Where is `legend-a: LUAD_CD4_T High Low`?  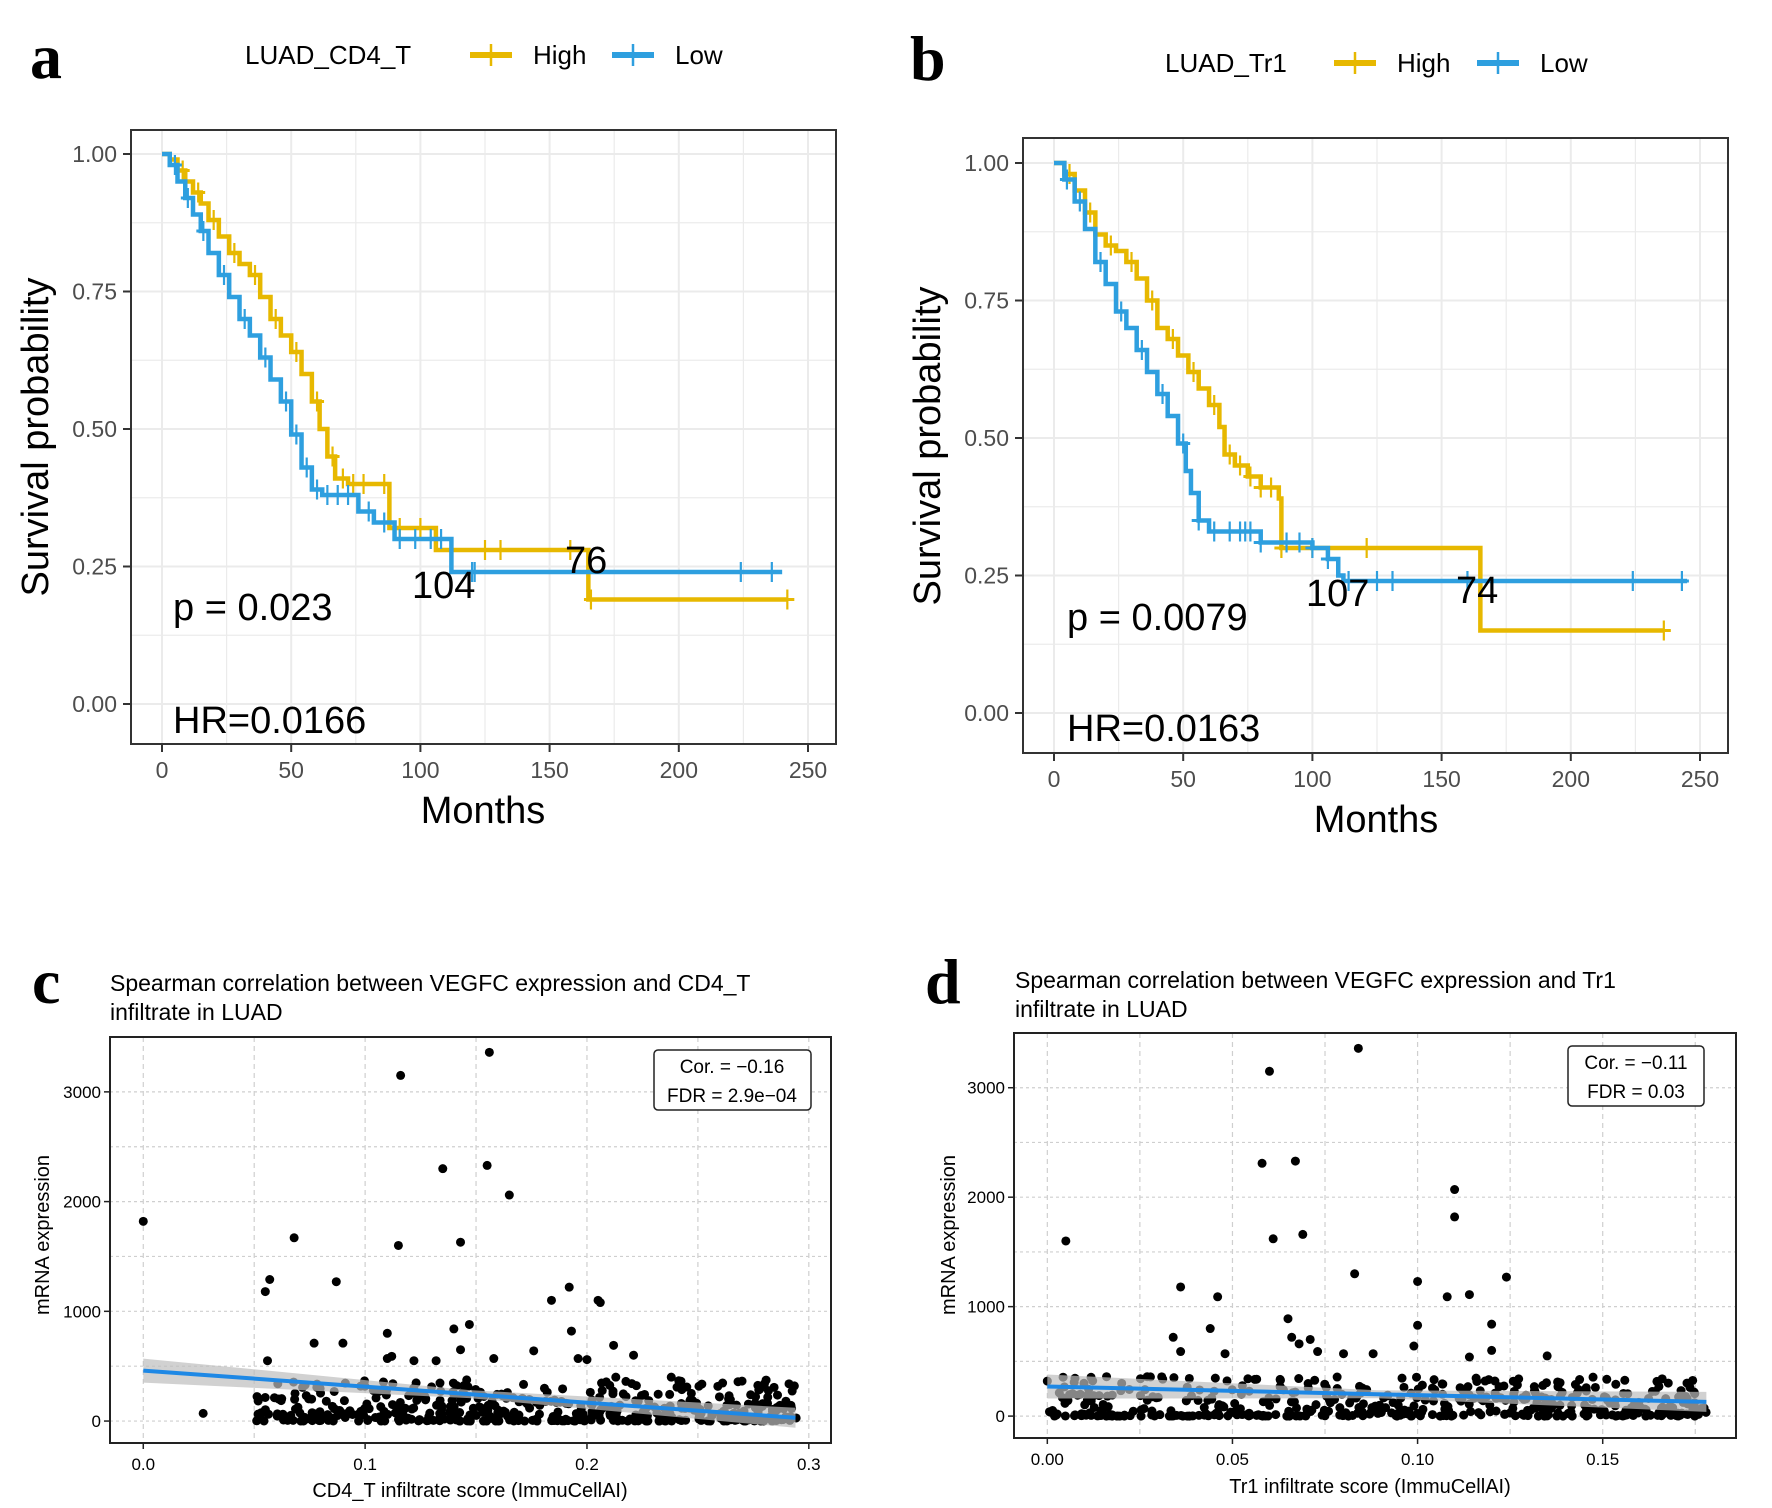 legend-a: LUAD_CD4_T High Low is located at coordinates (484, 55).